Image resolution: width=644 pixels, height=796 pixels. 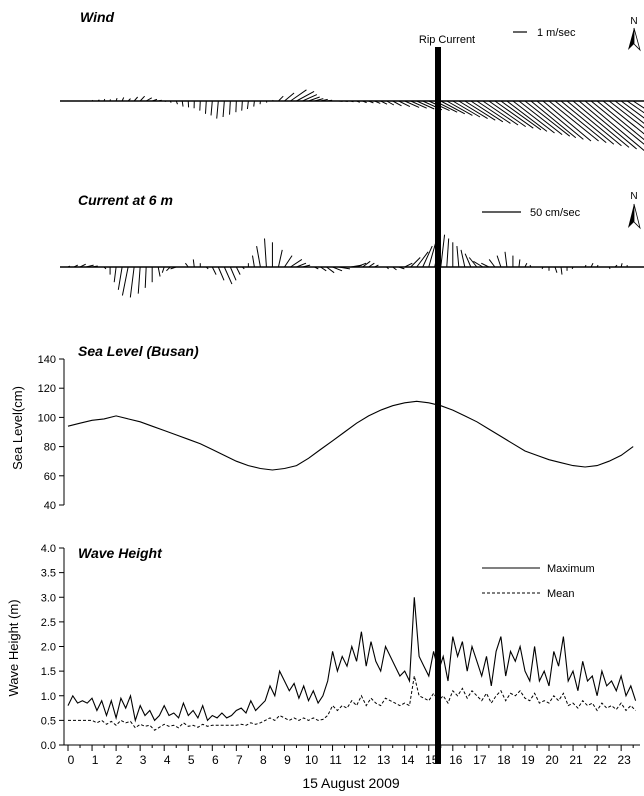 I want to click on current-stick-plot, so click(x=352, y=266).